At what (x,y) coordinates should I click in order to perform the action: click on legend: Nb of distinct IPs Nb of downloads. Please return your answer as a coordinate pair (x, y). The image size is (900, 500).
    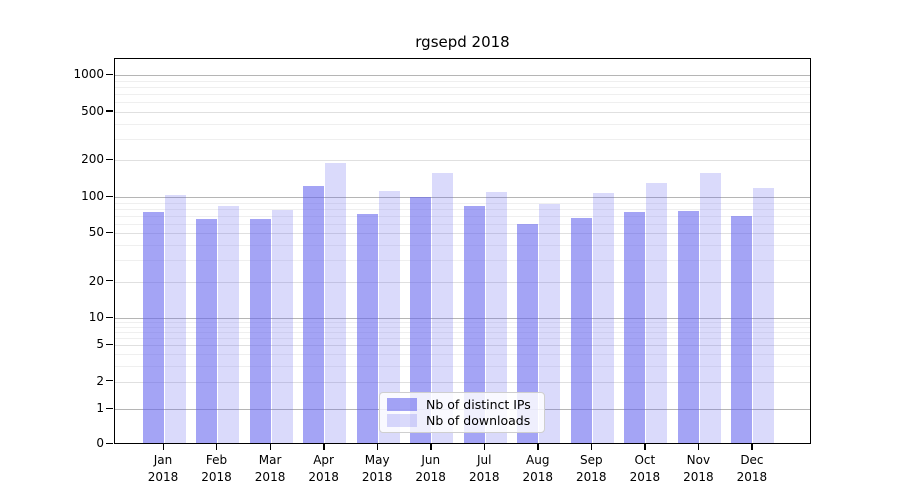
    Looking at the image, I should click on (462, 412).